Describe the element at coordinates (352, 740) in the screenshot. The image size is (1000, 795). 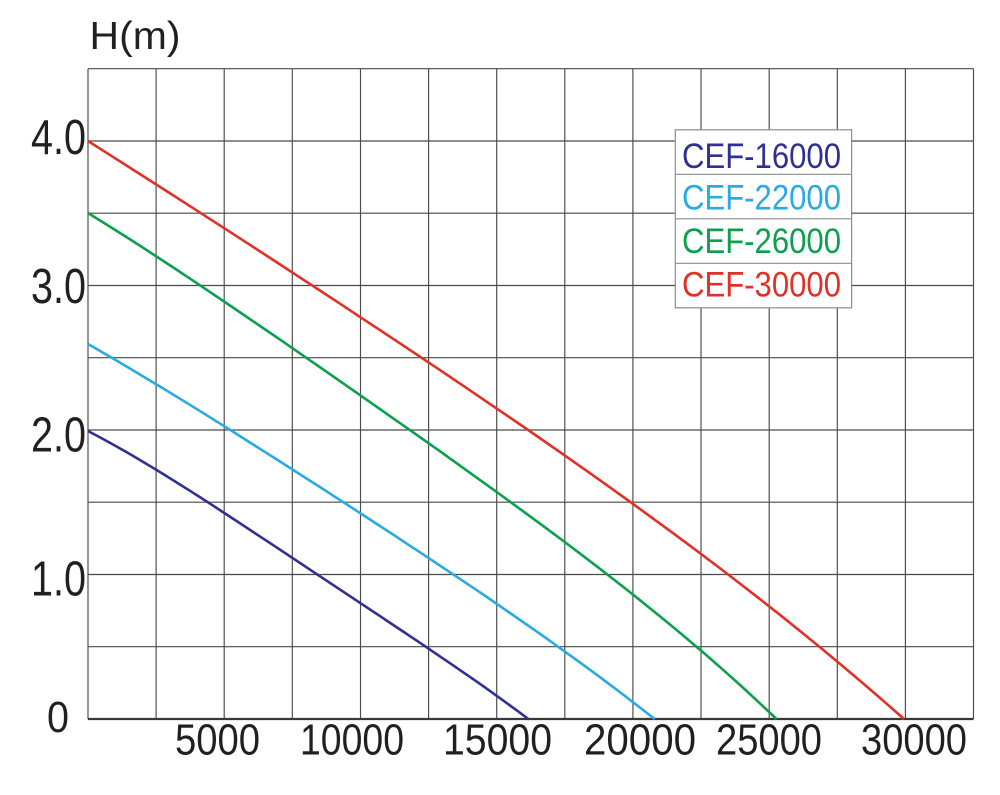
I see `svg-text: 10000` at that location.